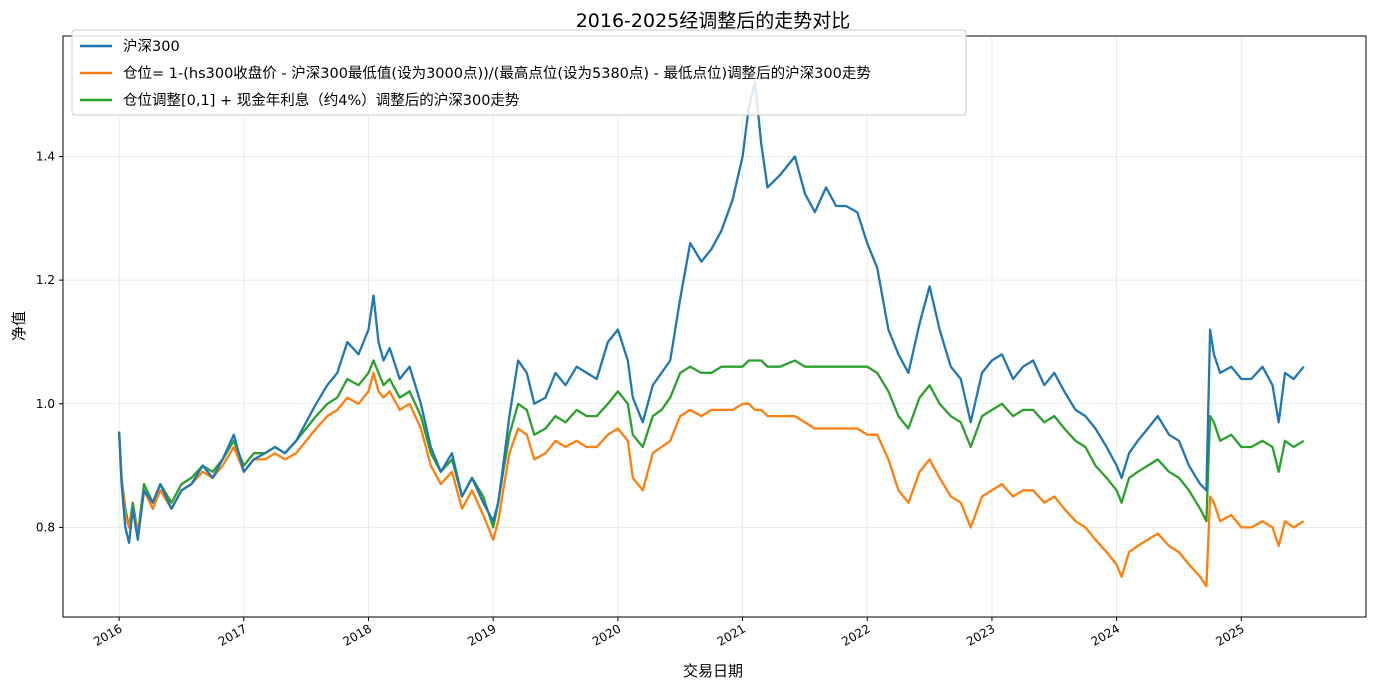 The image size is (1374, 690). What do you see at coordinates (855, 634) in the screenshot?
I see `x-tick-label: 2022` at bounding box center [855, 634].